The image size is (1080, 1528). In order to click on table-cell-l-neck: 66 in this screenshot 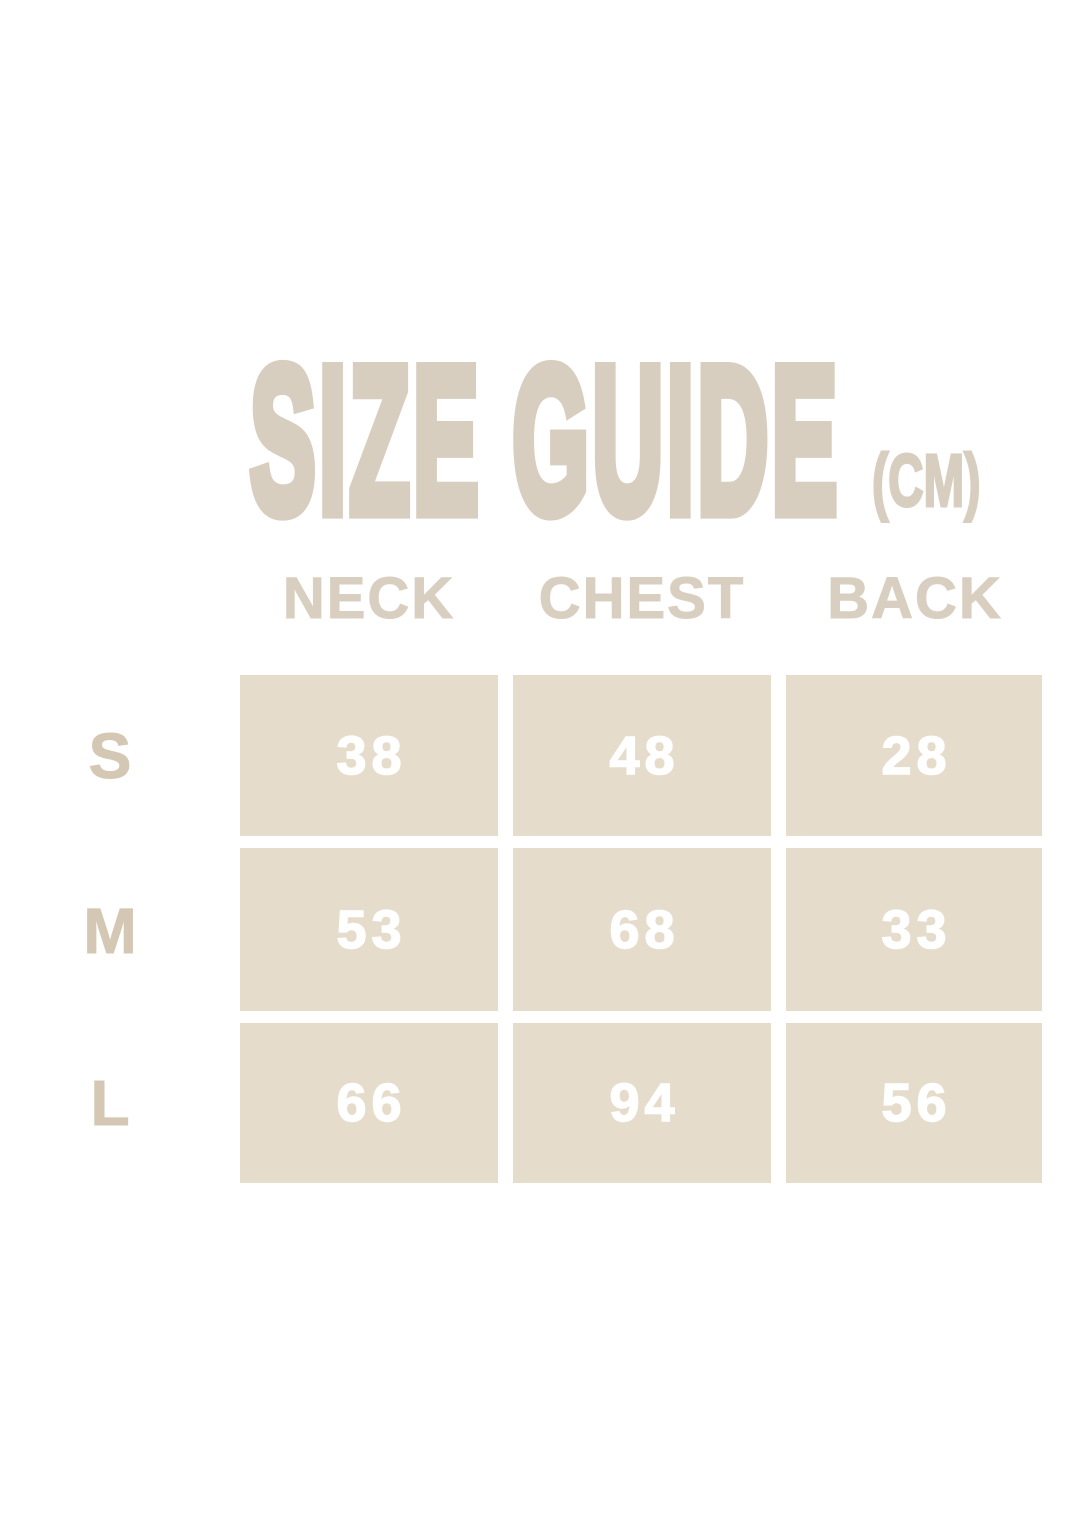, I will do `click(369, 1103)`.